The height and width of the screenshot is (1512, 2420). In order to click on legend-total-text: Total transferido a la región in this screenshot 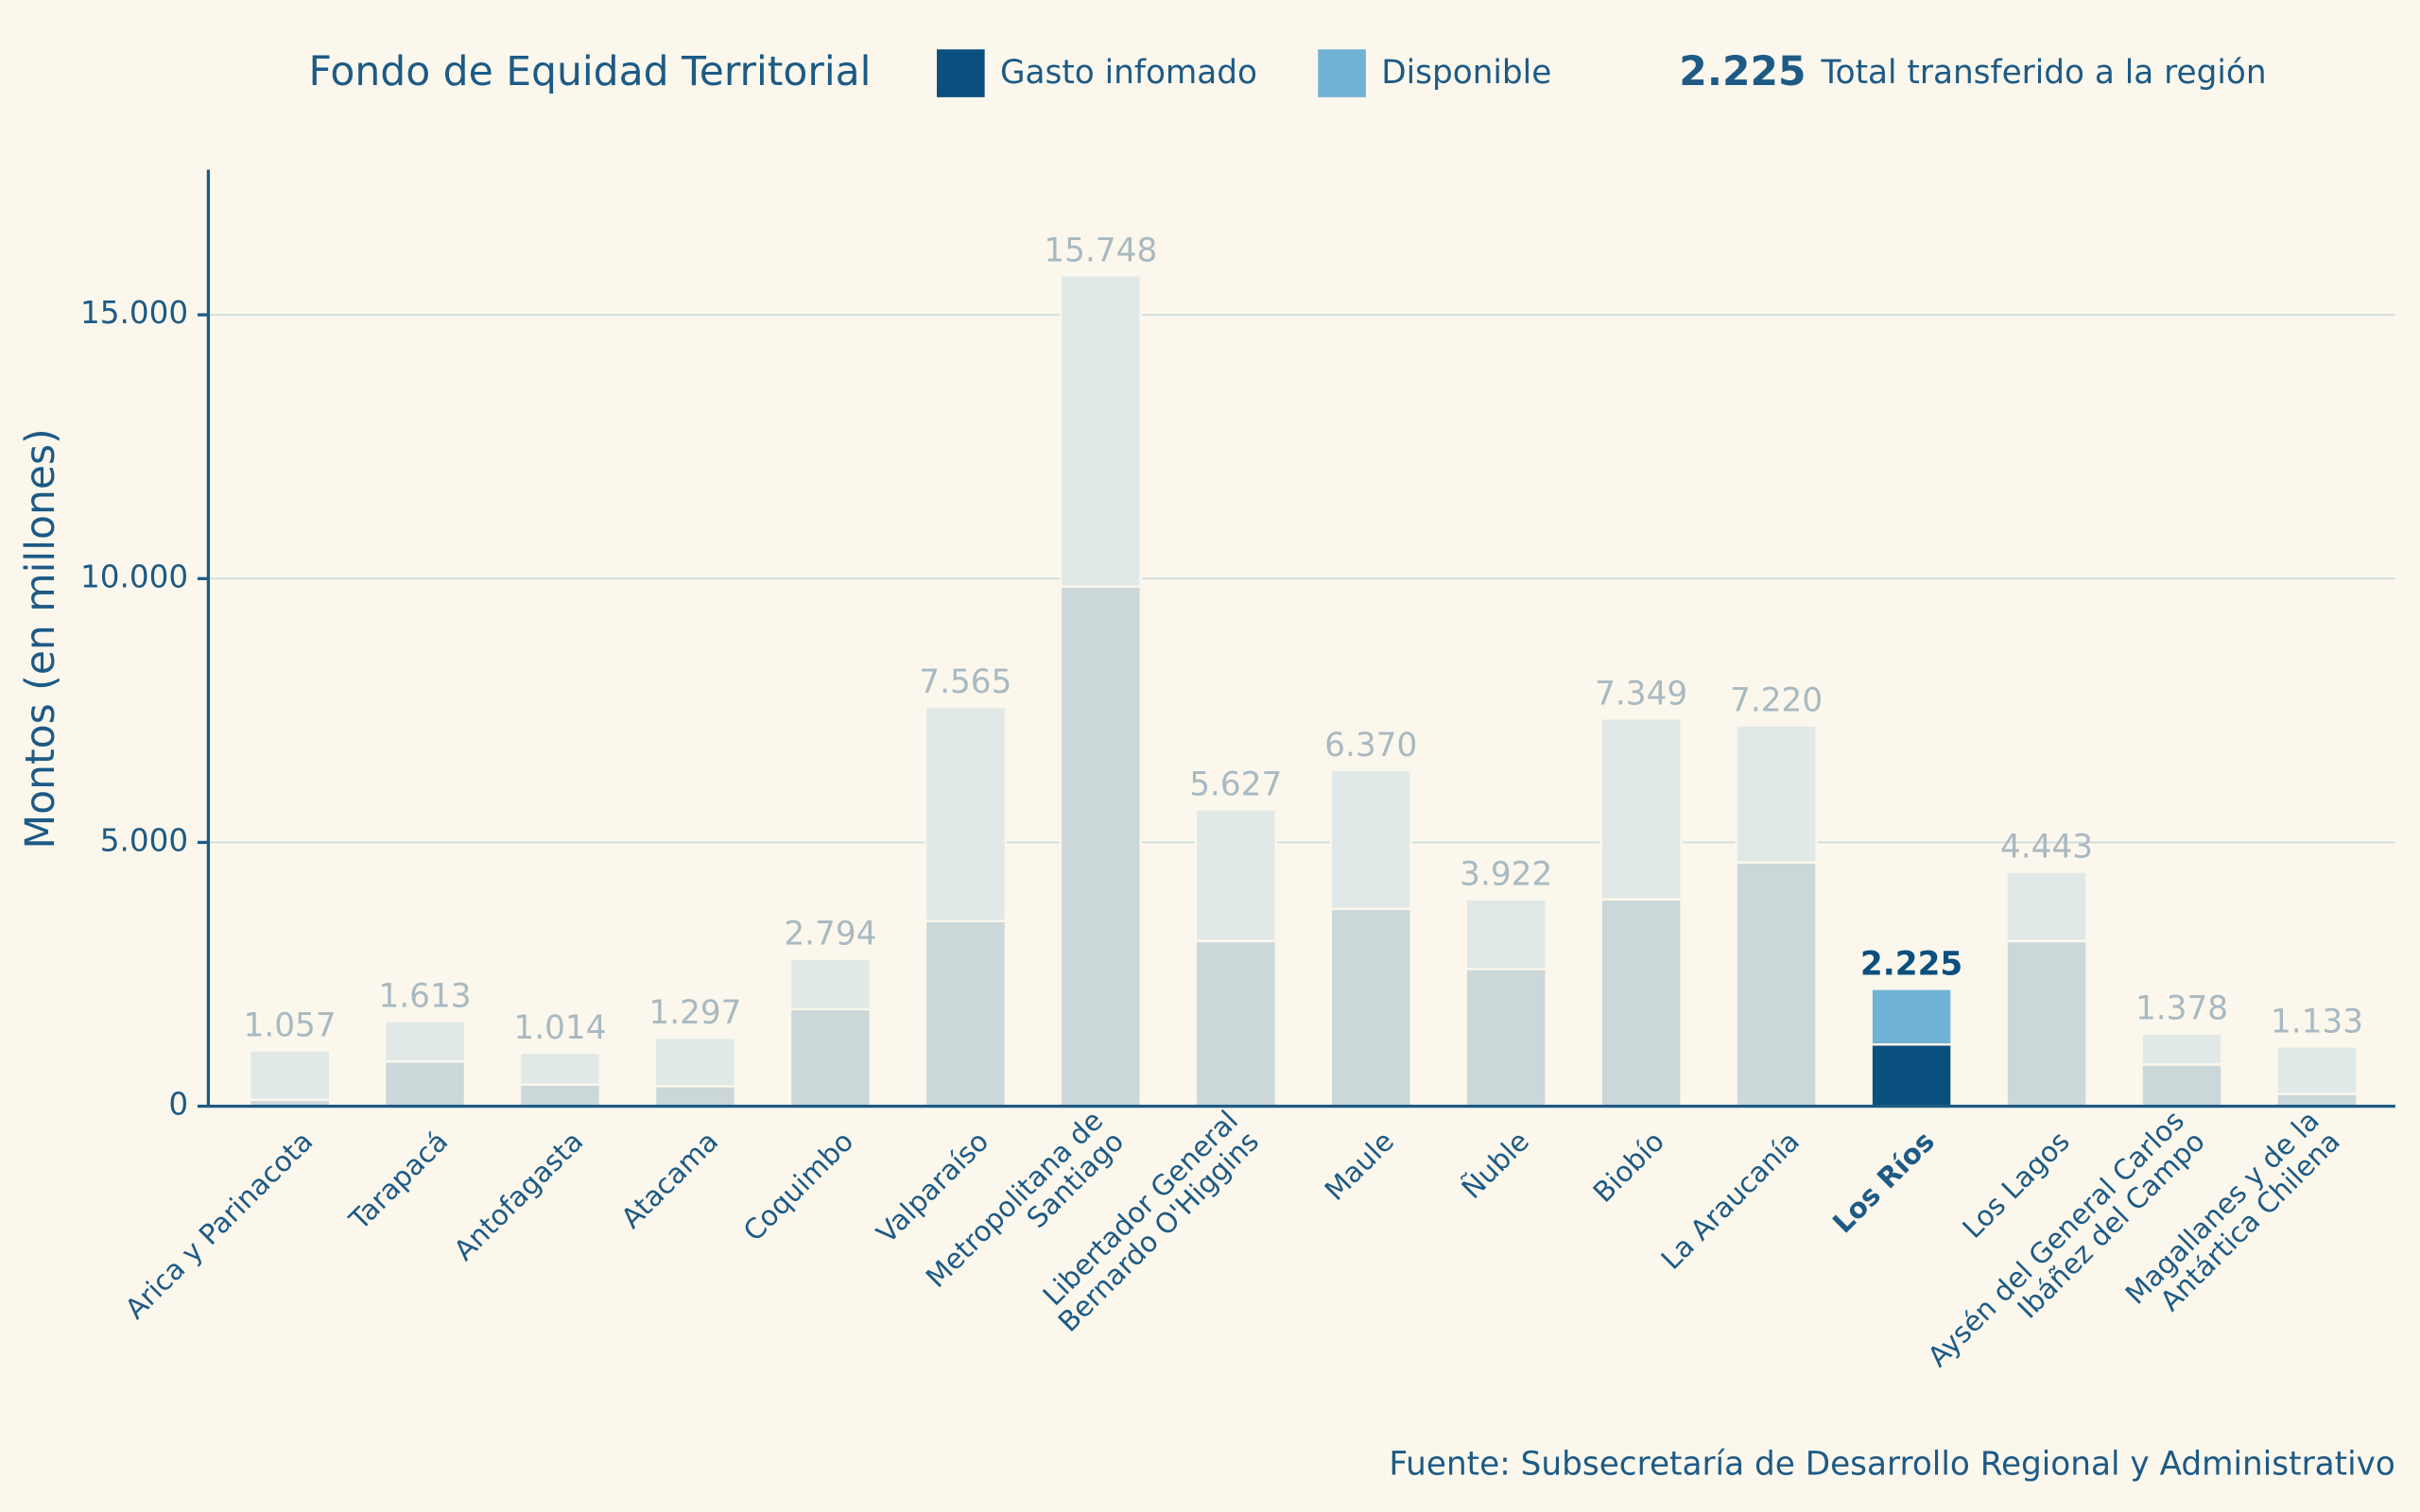, I will do `click(2044, 73)`.